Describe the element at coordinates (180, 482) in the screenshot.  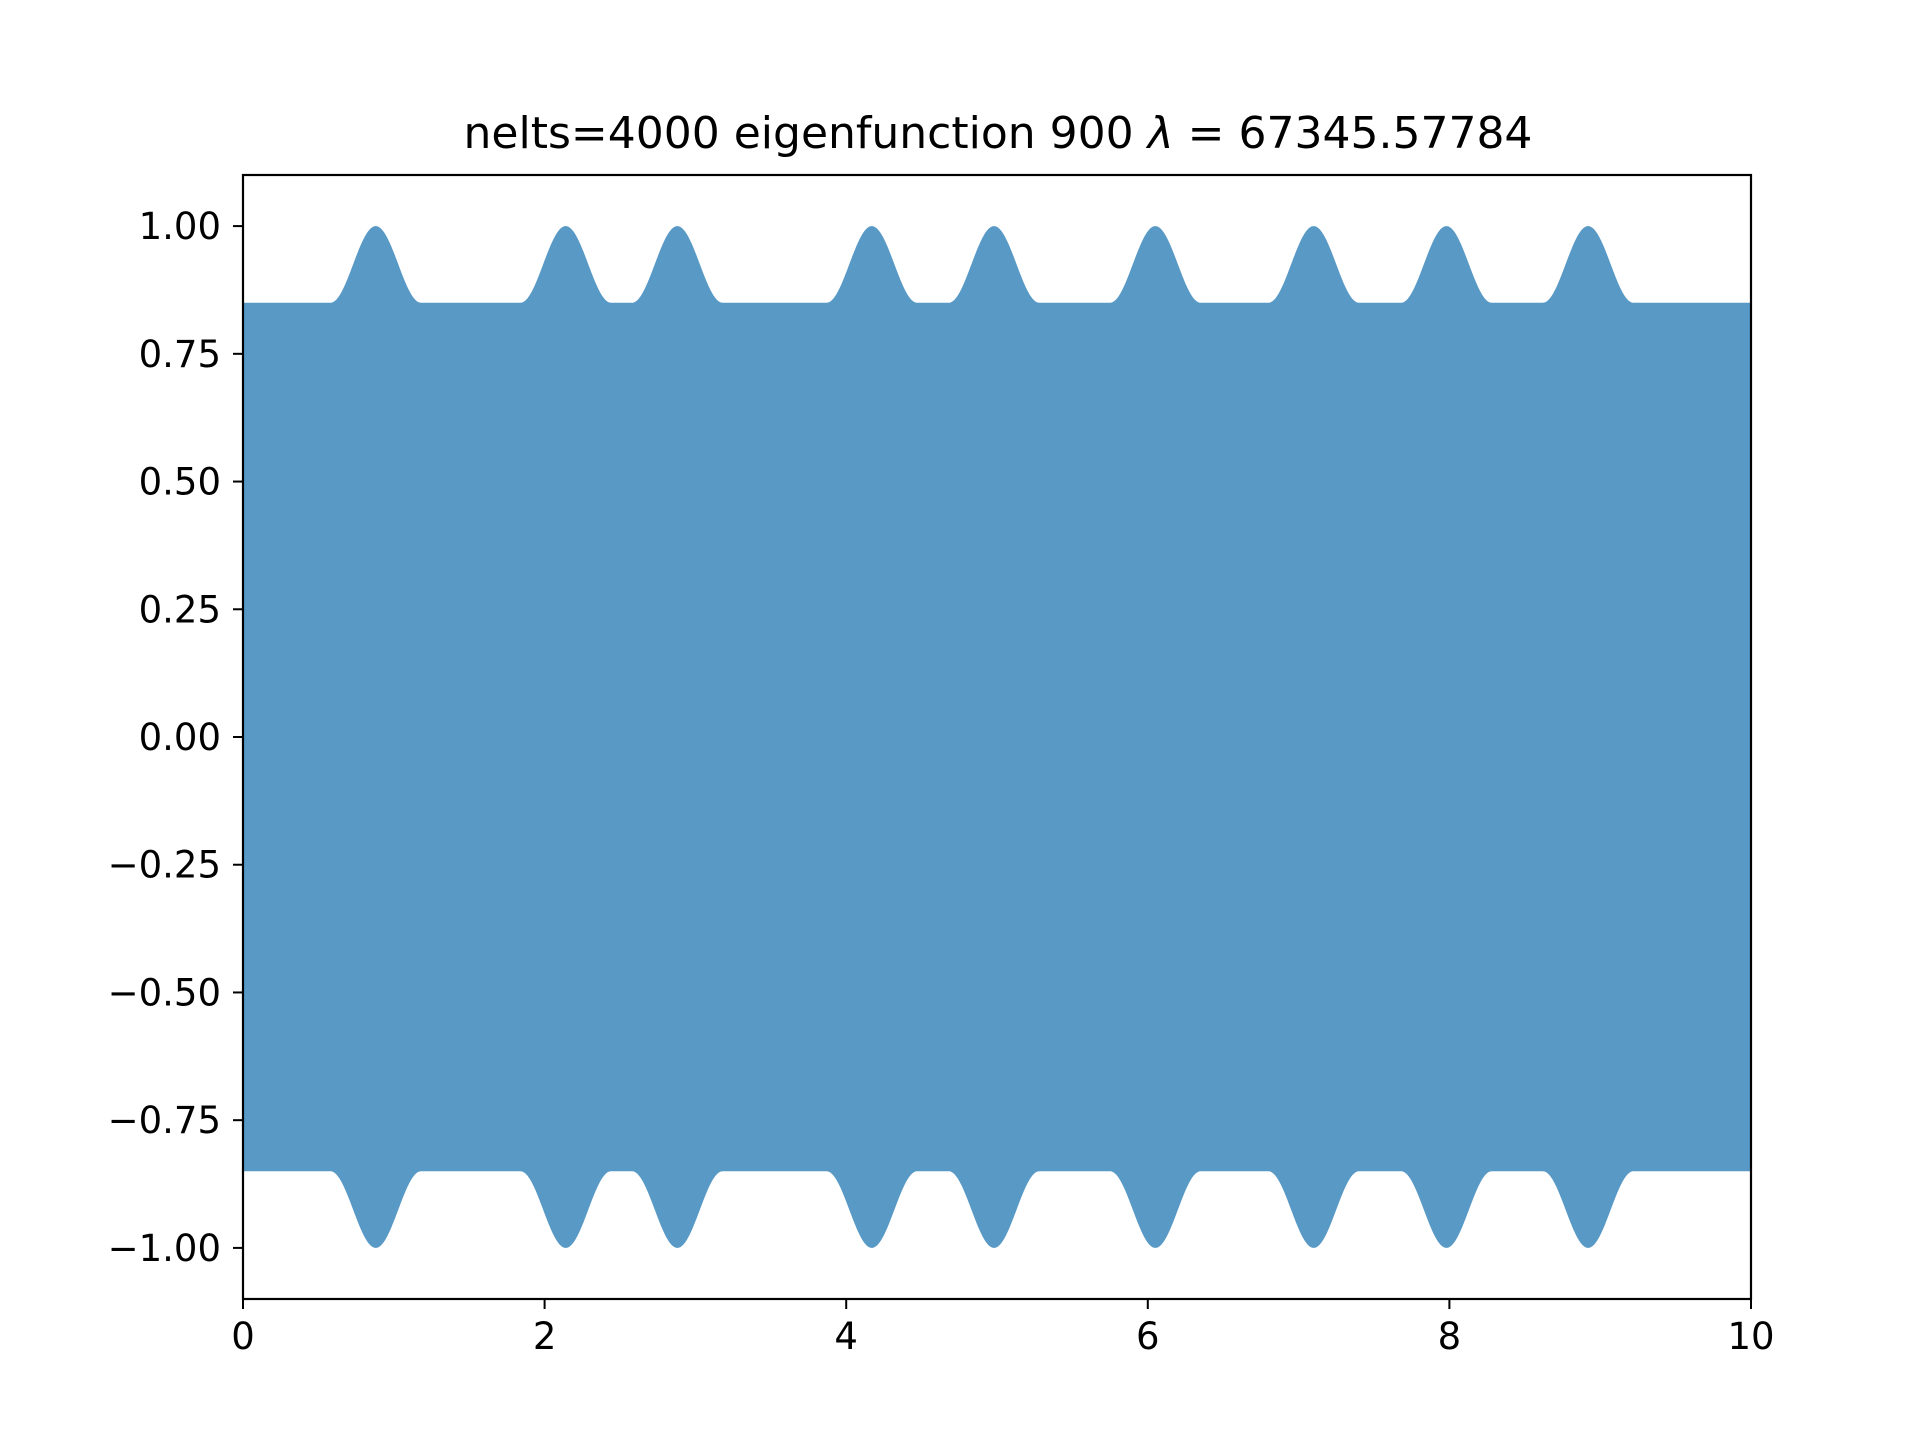
I see `y-tick-label: 0.50` at that location.